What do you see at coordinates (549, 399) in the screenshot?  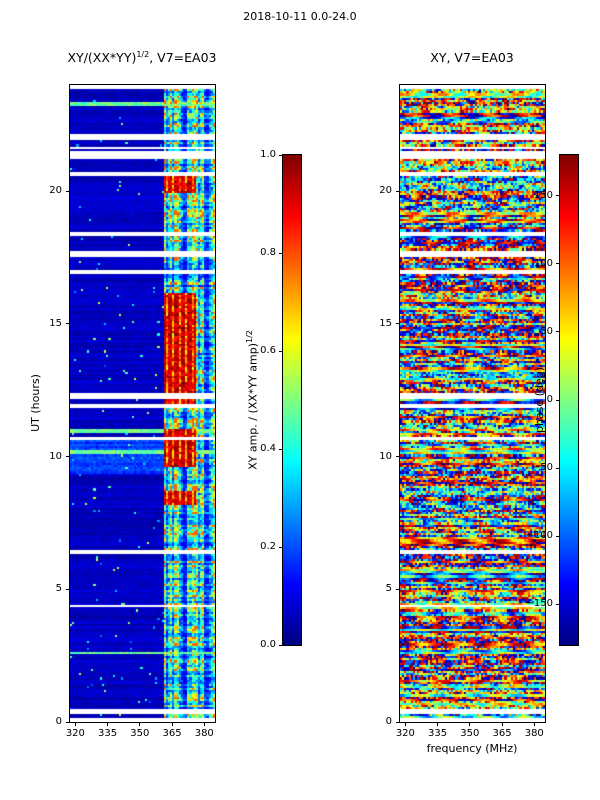 I see `colorbar-tick-label: 0` at bounding box center [549, 399].